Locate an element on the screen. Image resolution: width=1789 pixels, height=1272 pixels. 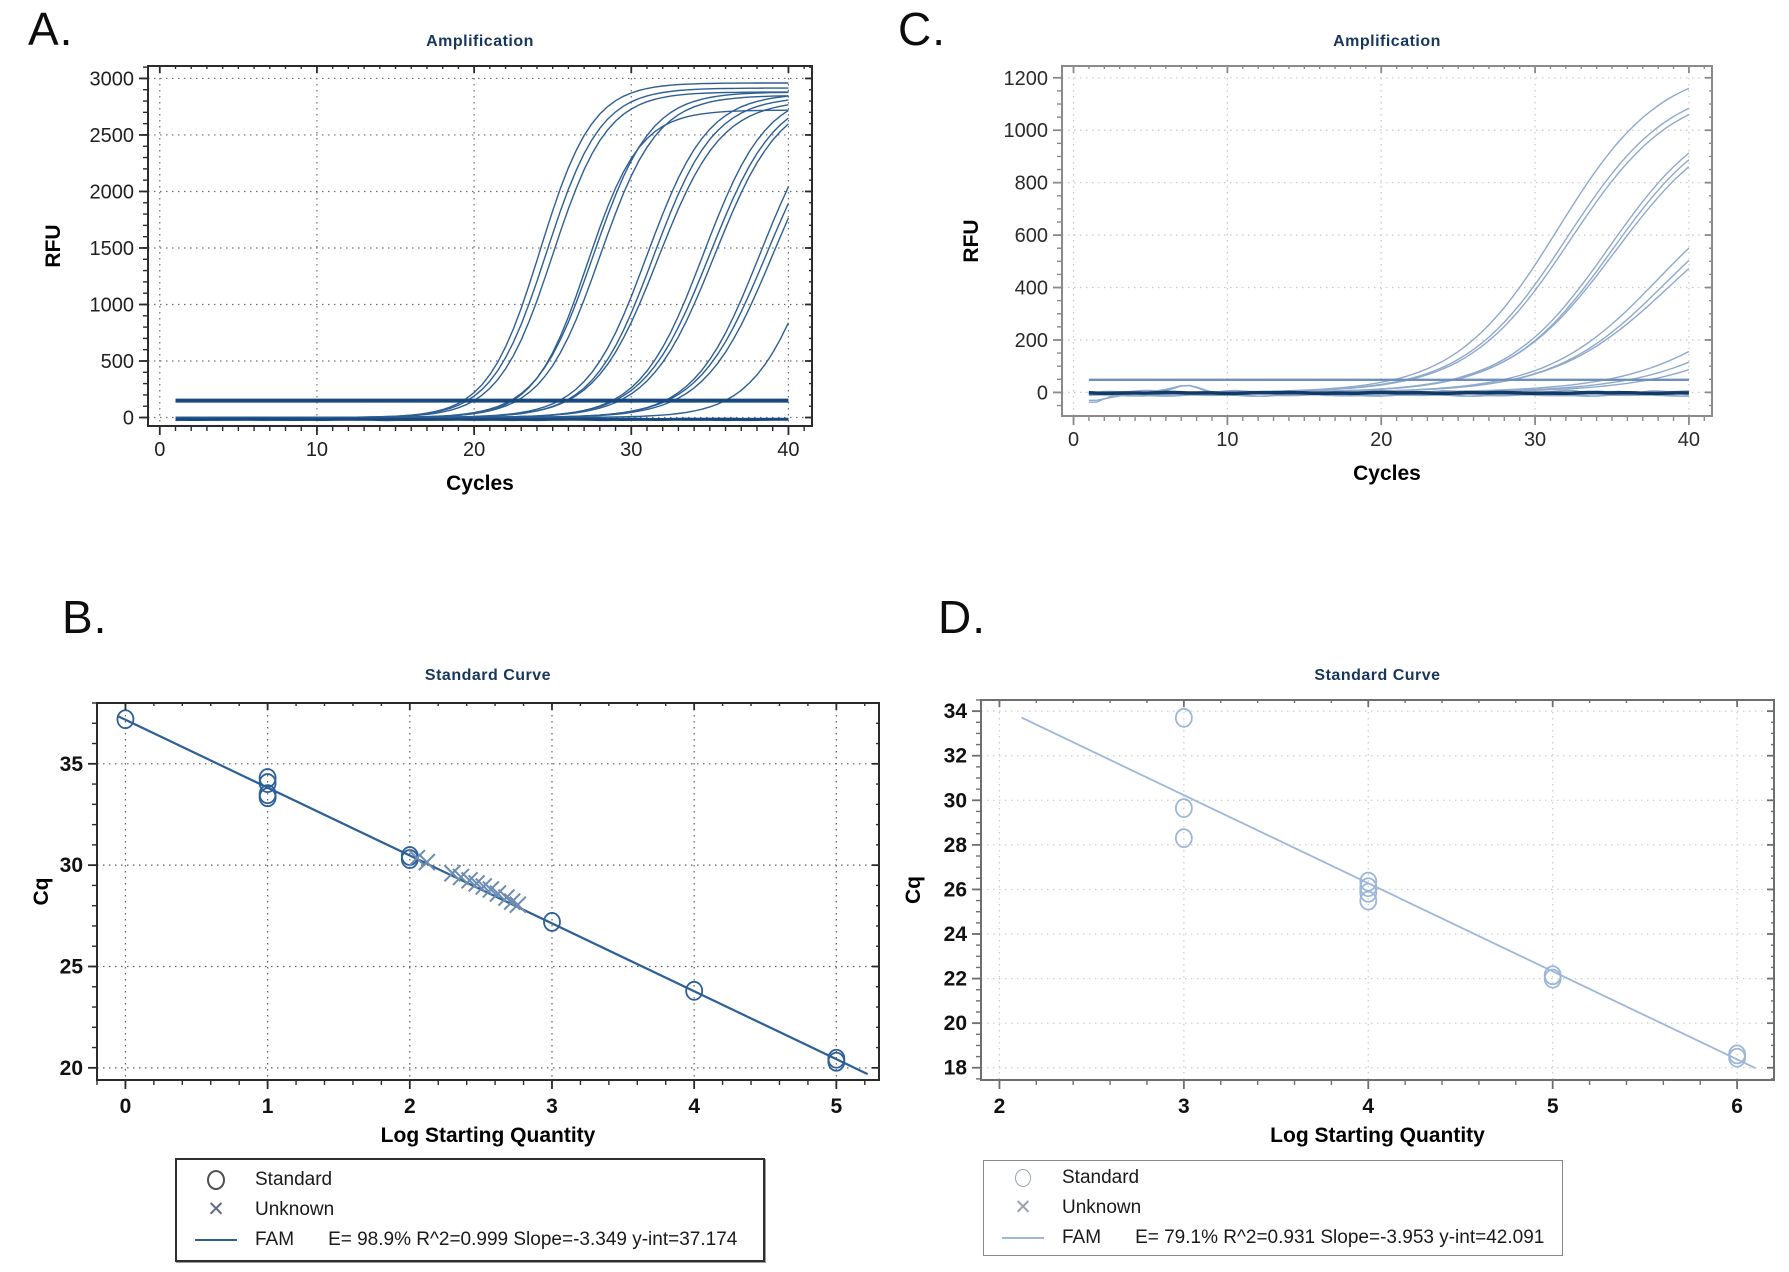
svg-text: 26 is located at coordinates (955, 889).